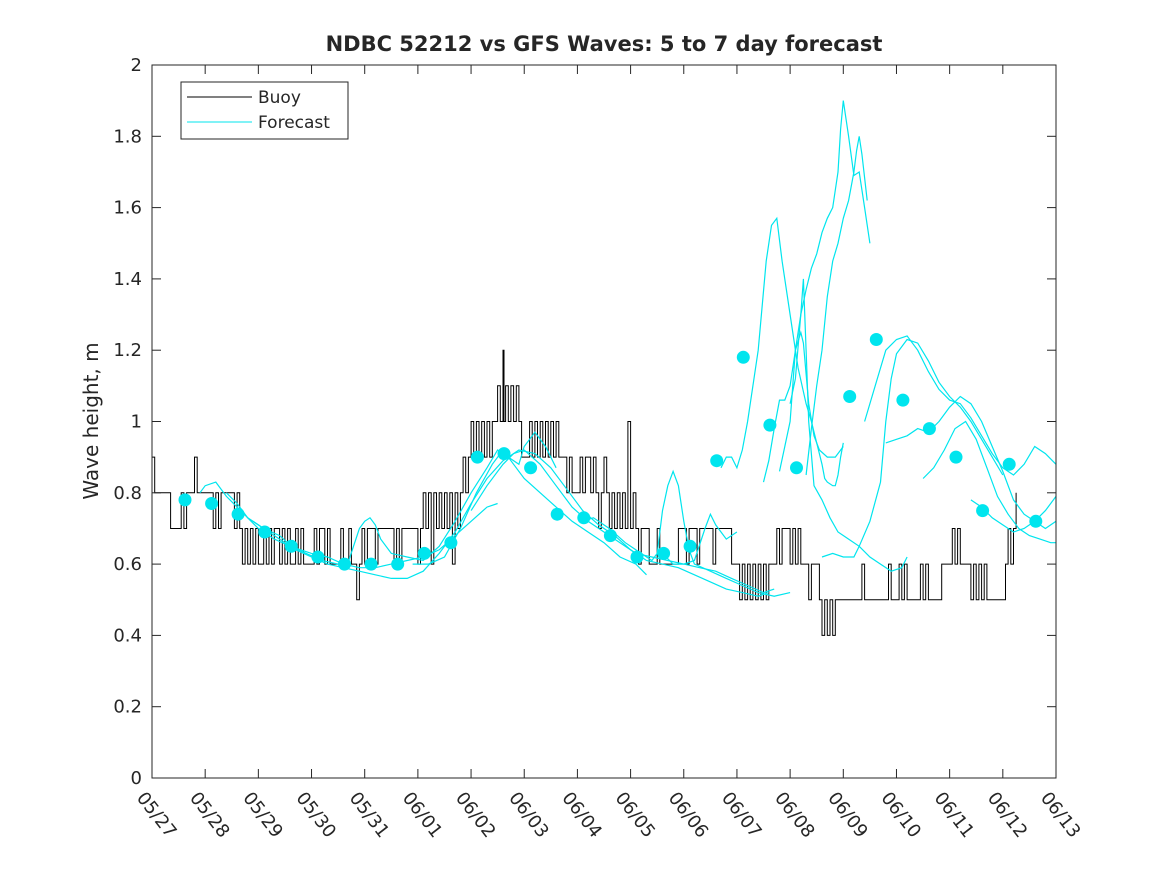 This screenshot has width=1167, height=875. I want to click on y-tick-label: 2, so click(136, 65).